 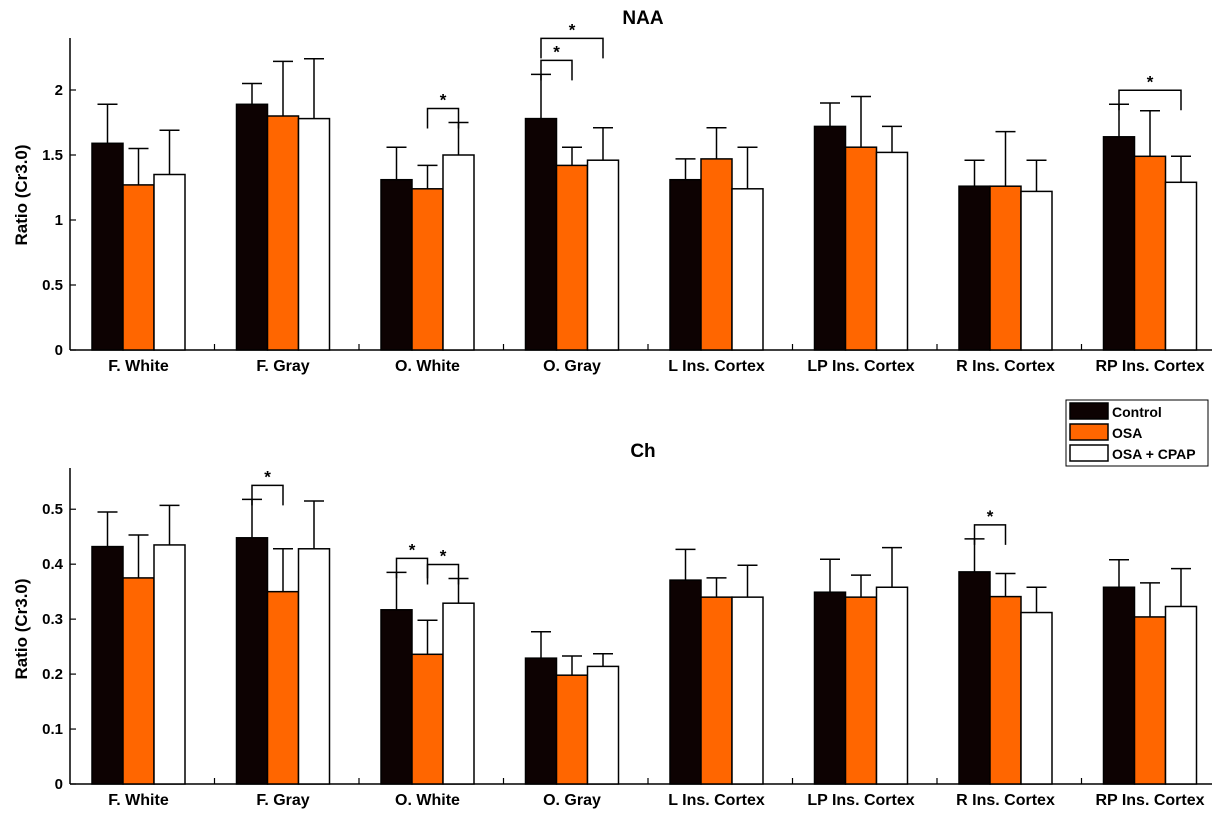 I want to click on ch-y-tick-label: 0, so click(x=59, y=784).